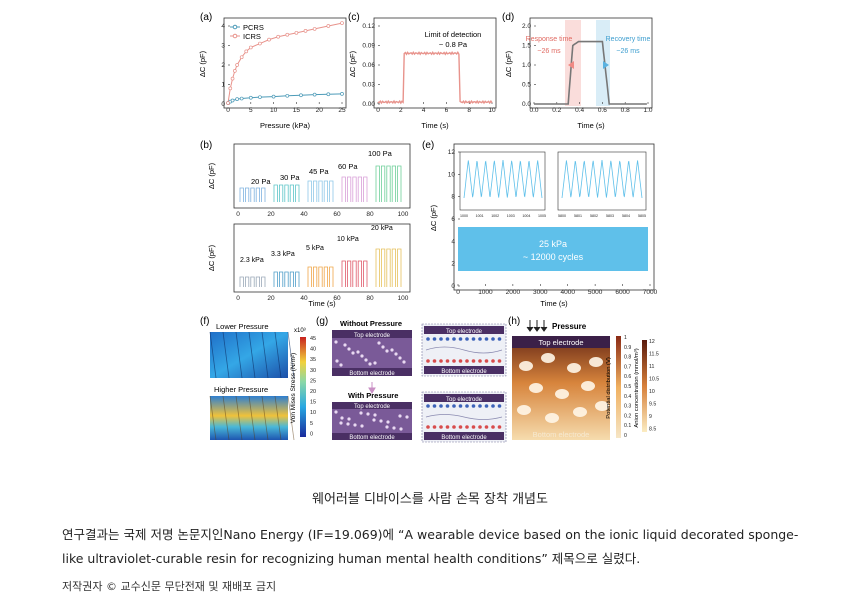 The width and height of the screenshot is (860, 607). Describe the element at coordinates (320, 110) in the screenshot. I see `x-tick-label: 20` at that location.